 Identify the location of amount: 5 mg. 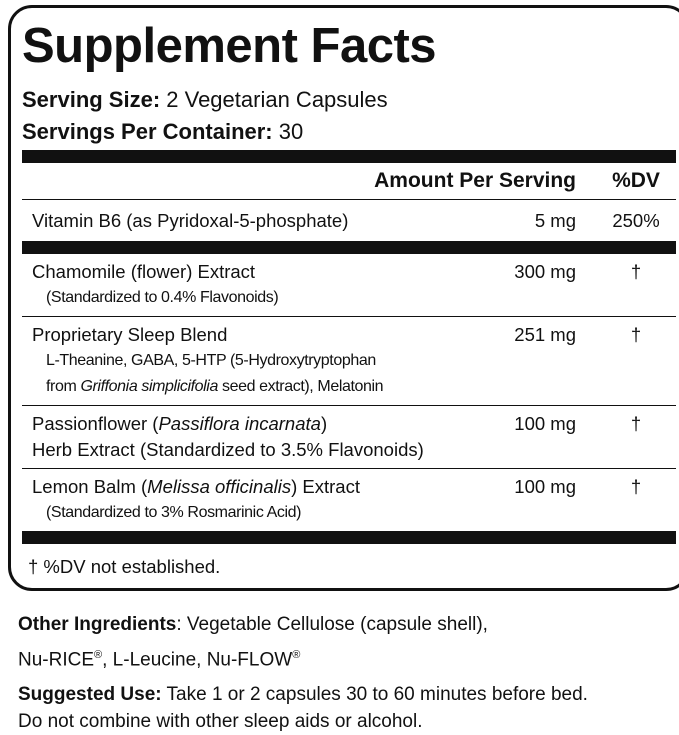
(555, 220).